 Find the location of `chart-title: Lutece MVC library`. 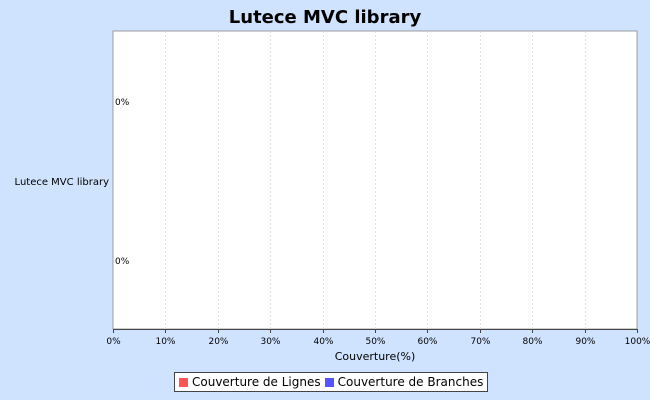

chart-title: Lutece MVC library is located at coordinates (325, 17).